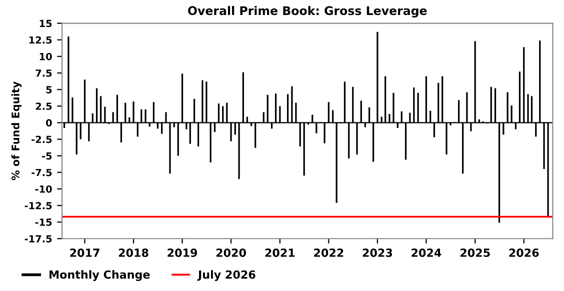 The height and width of the screenshot is (291, 564). Describe the element at coordinates (280, 252) in the screenshot. I see `x-tick-label: 2021` at that location.